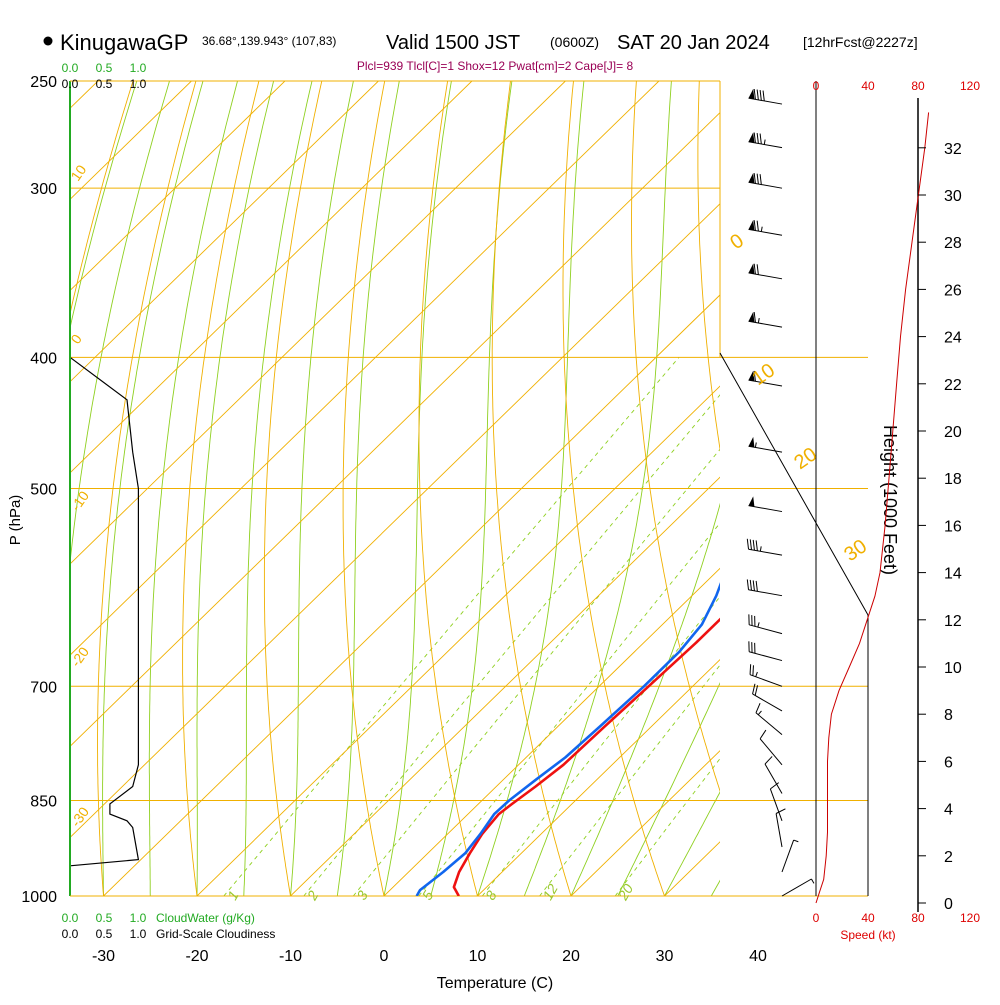 The image size is (1000, 1005). What do you see at coordinates (39, 897) in the screenshot?
I see `pressure-tick-label: 1000` at bounding box center [39, 897].